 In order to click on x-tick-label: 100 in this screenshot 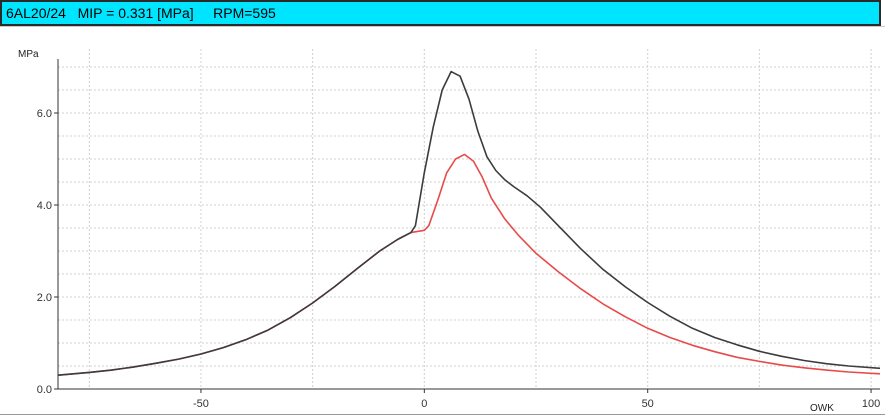, I will do `click(871, 404)`.